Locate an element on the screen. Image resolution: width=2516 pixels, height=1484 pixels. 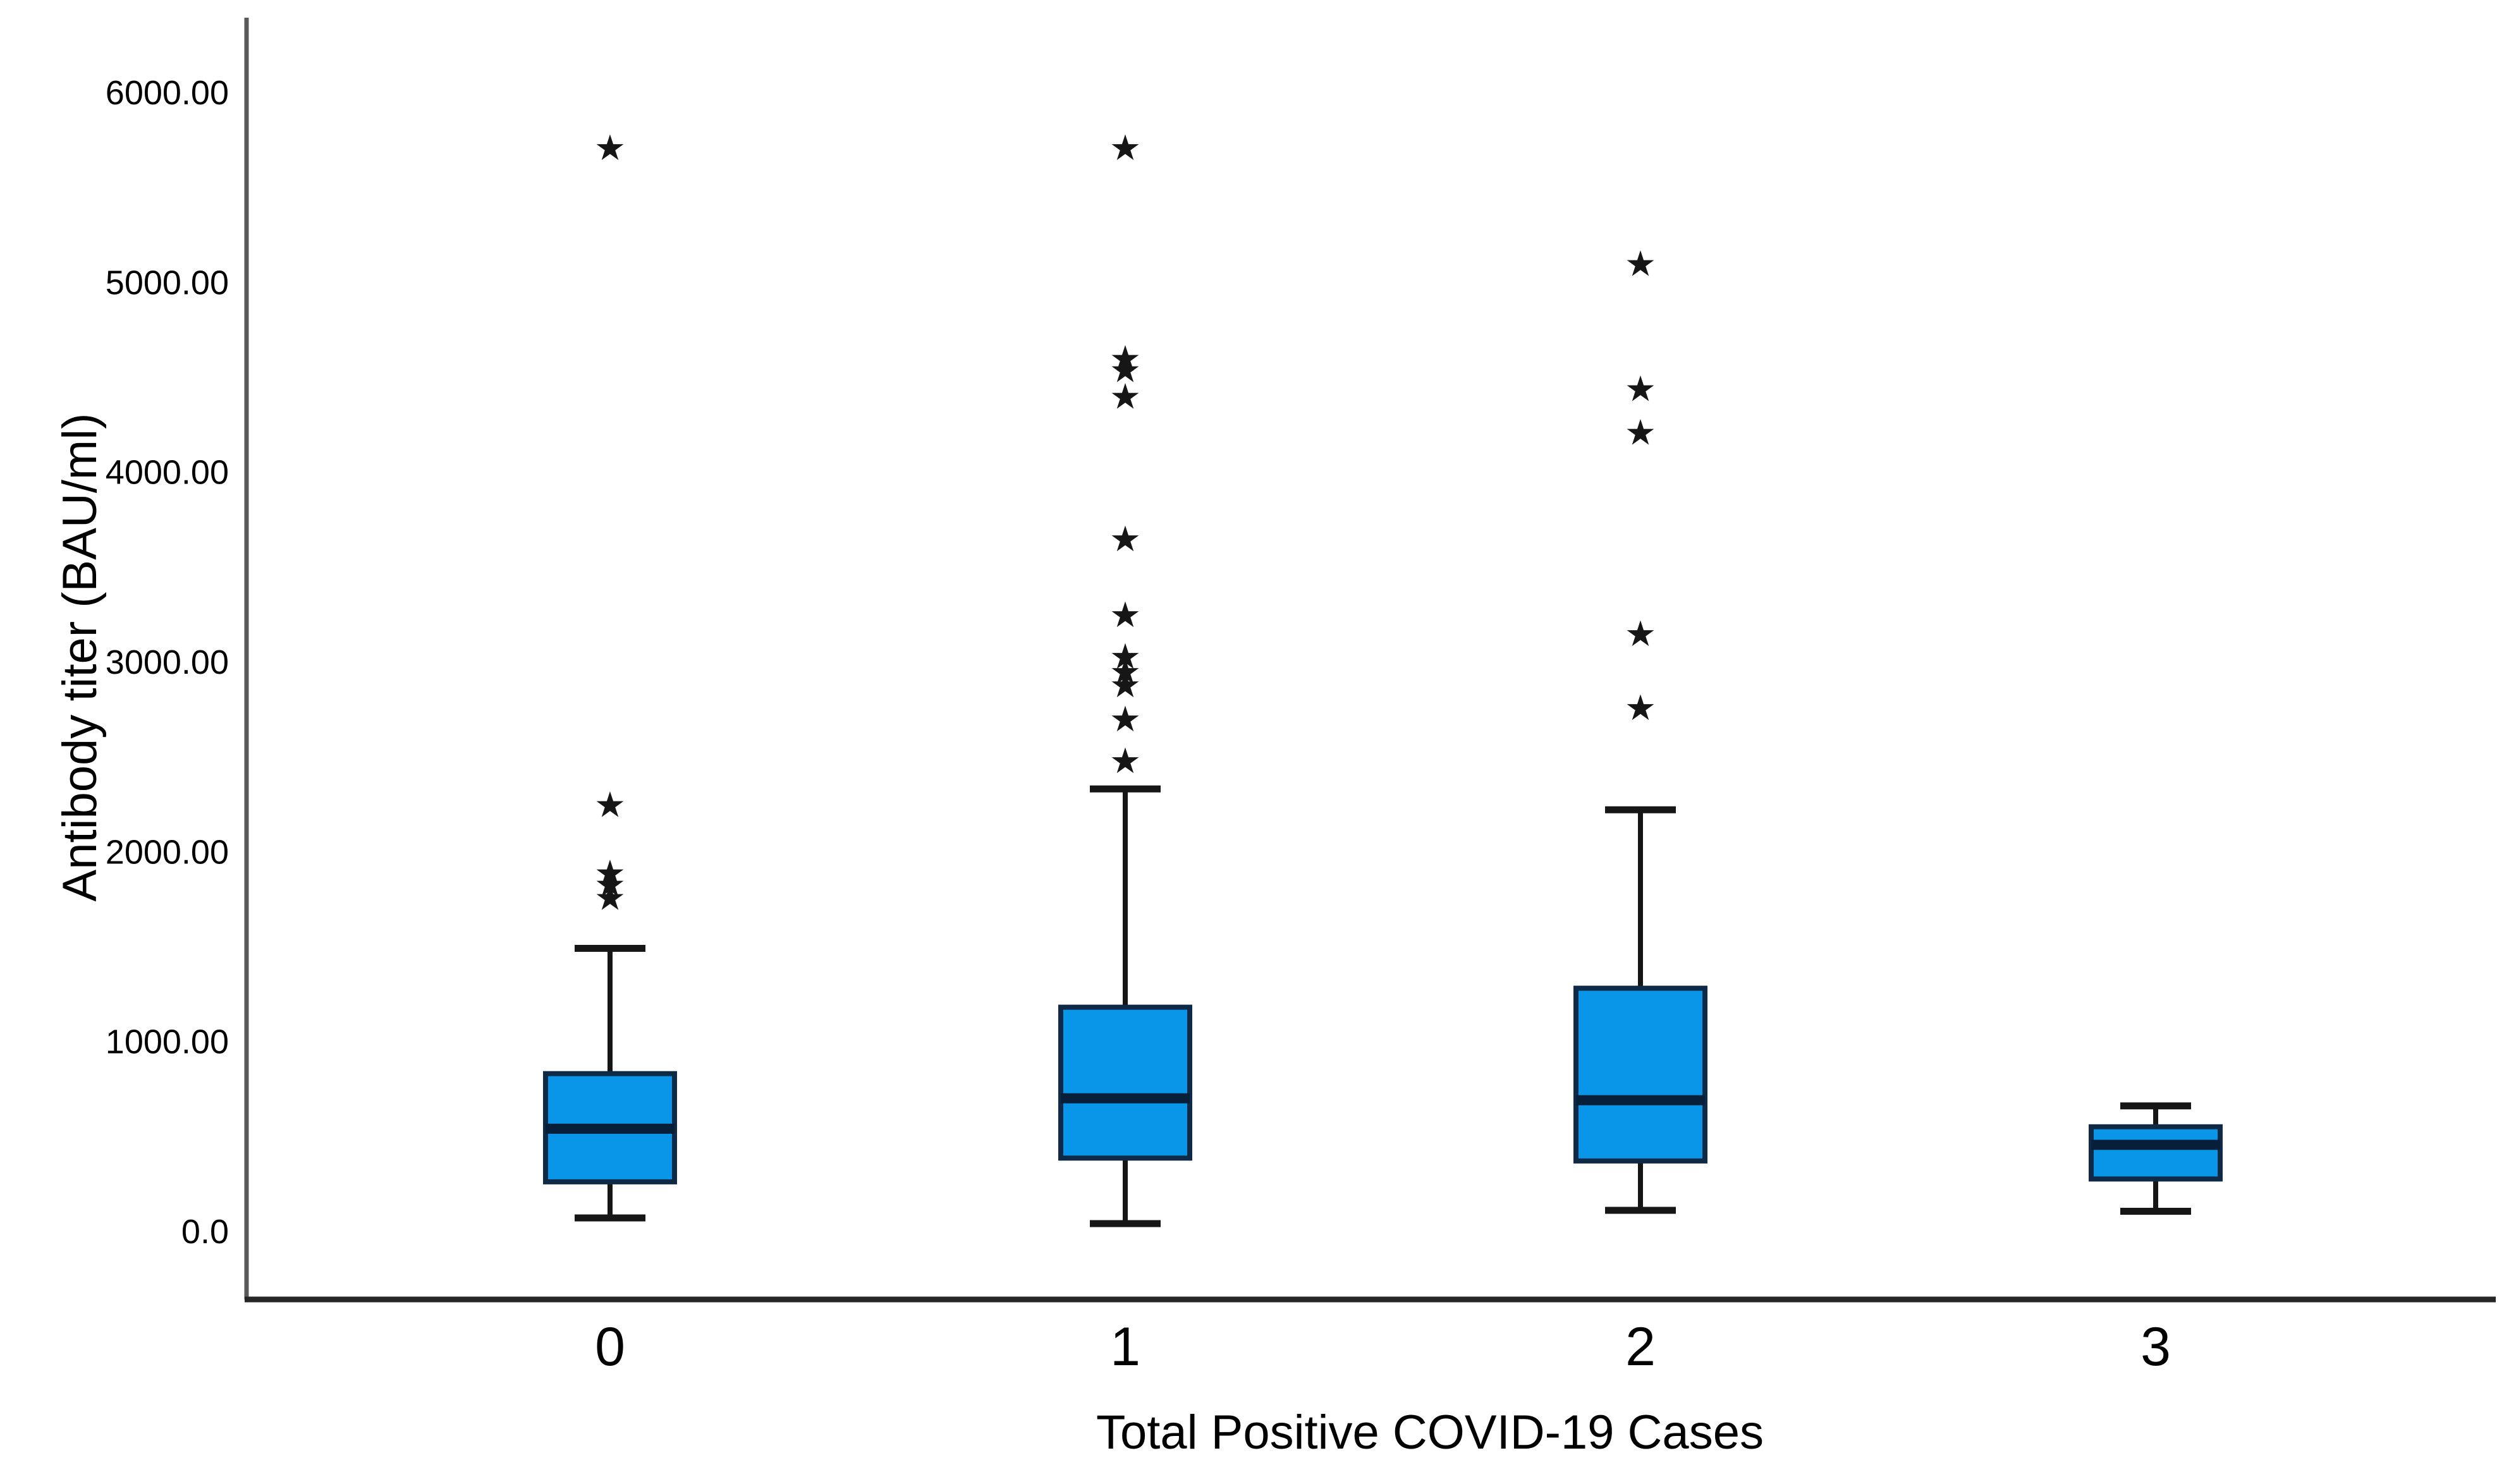
y-tick-label: 2000.00 is located at coordinates (167, 852).